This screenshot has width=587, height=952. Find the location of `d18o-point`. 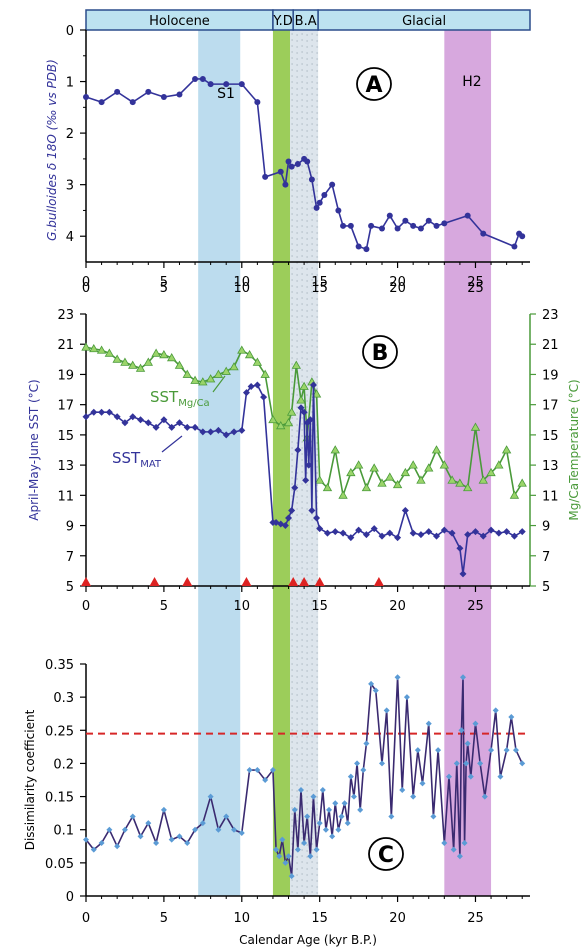

d18o-point is located at coordinates (366, 249).